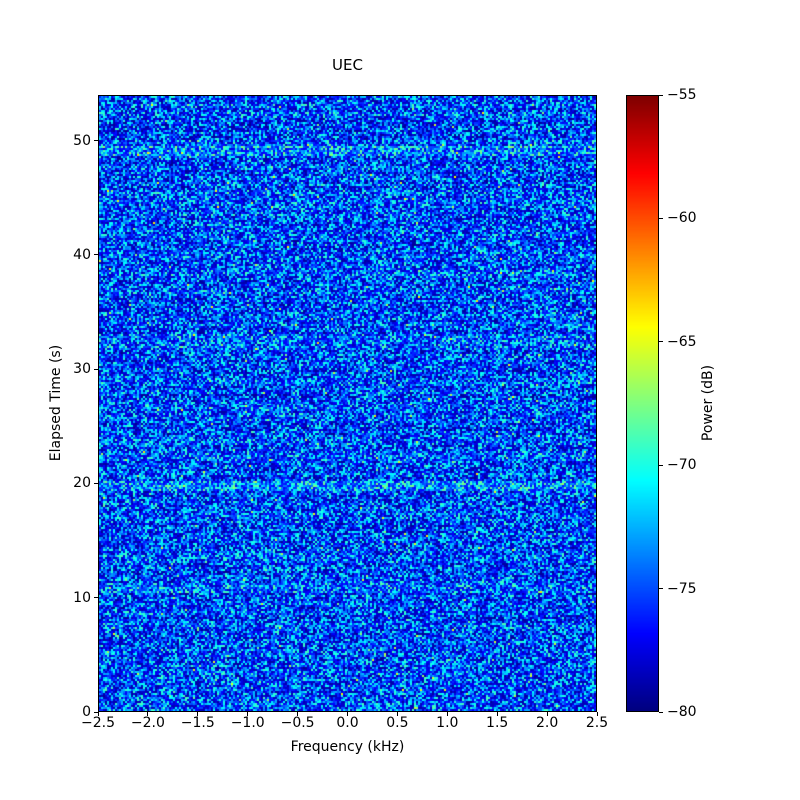 Image resolution: width=800 pixels, height=800 pixels. What do you see at coordinates (82, 254) in the screenshot?
I see `y-tick-label: 40` at bounding box center [82, 254].